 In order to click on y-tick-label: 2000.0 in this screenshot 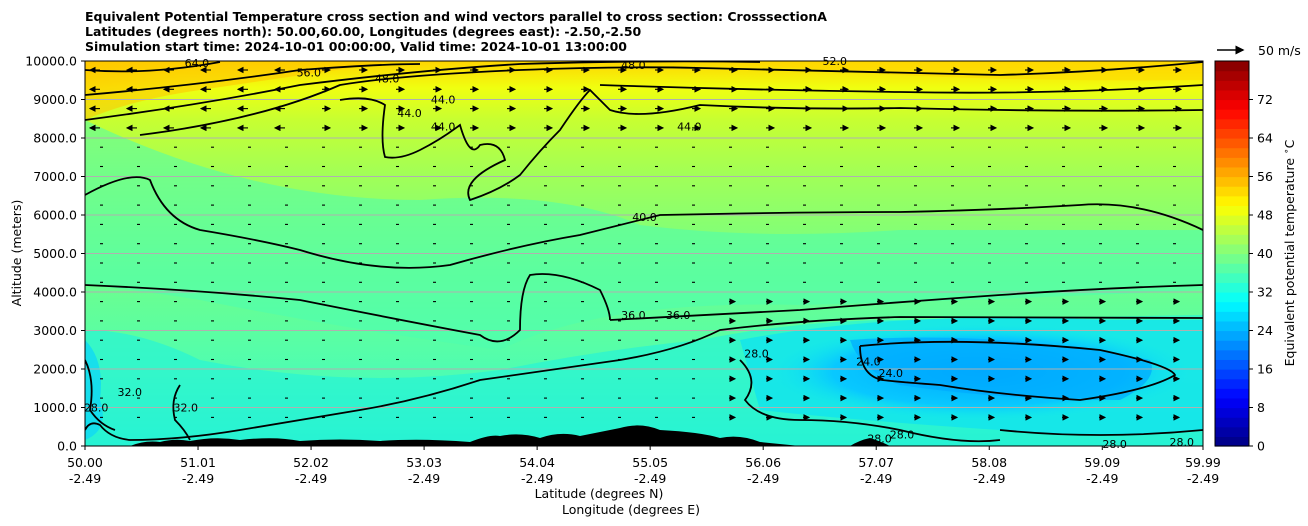, I will do `click(55, 369)`.